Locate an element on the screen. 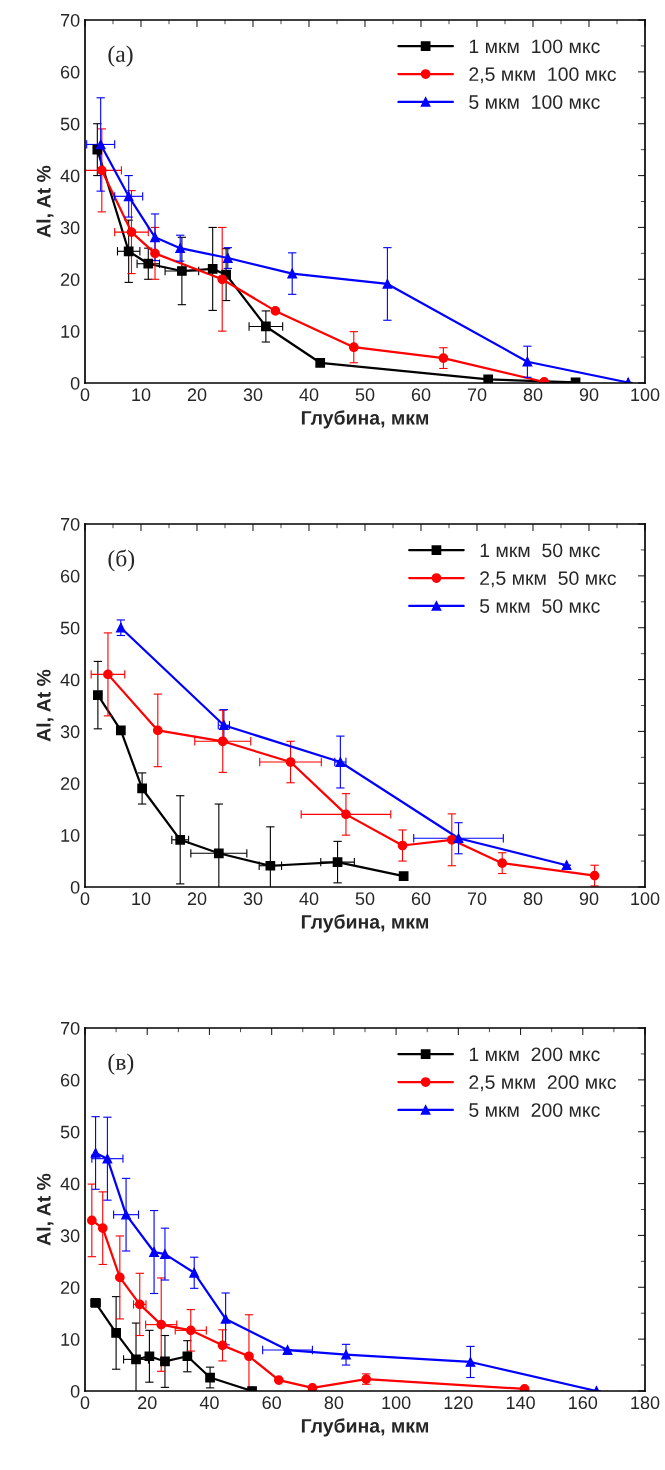 The image size is (665, 1470). x-tick-label: 60 is located at coordinates (421, 899).